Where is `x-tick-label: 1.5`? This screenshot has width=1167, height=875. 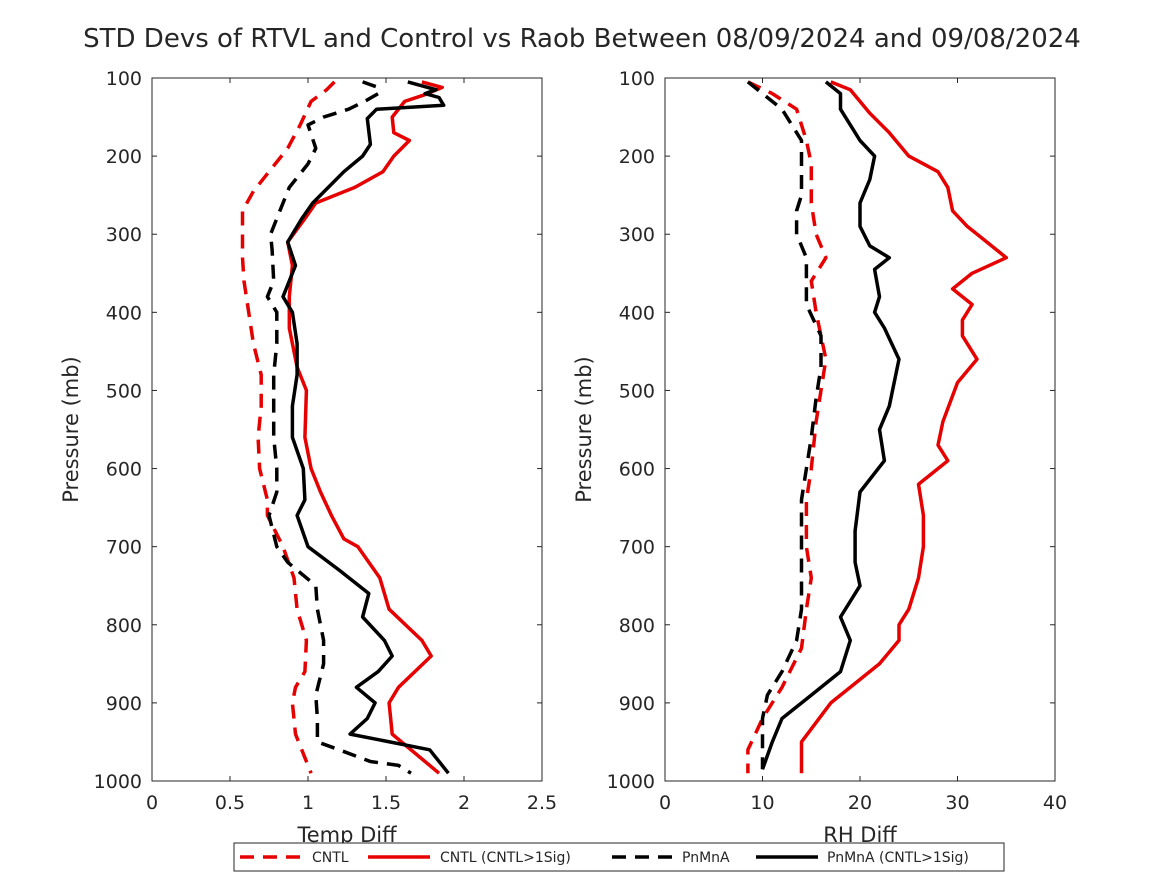
x-tick-label: 1.5 is located at coordinates (386, 803).